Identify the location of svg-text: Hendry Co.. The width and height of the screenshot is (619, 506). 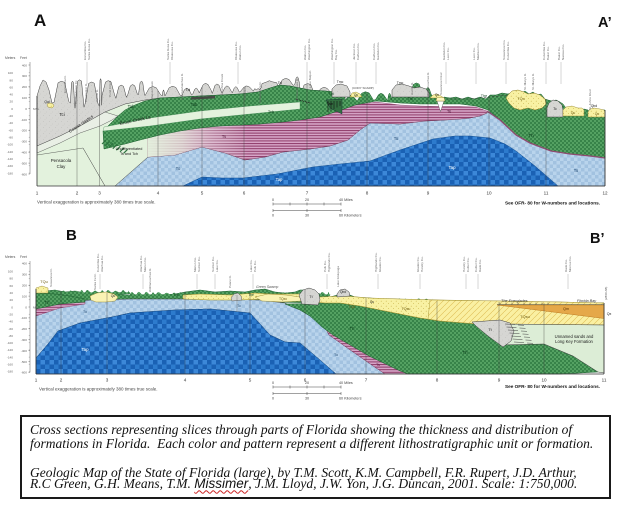
(464, 264).